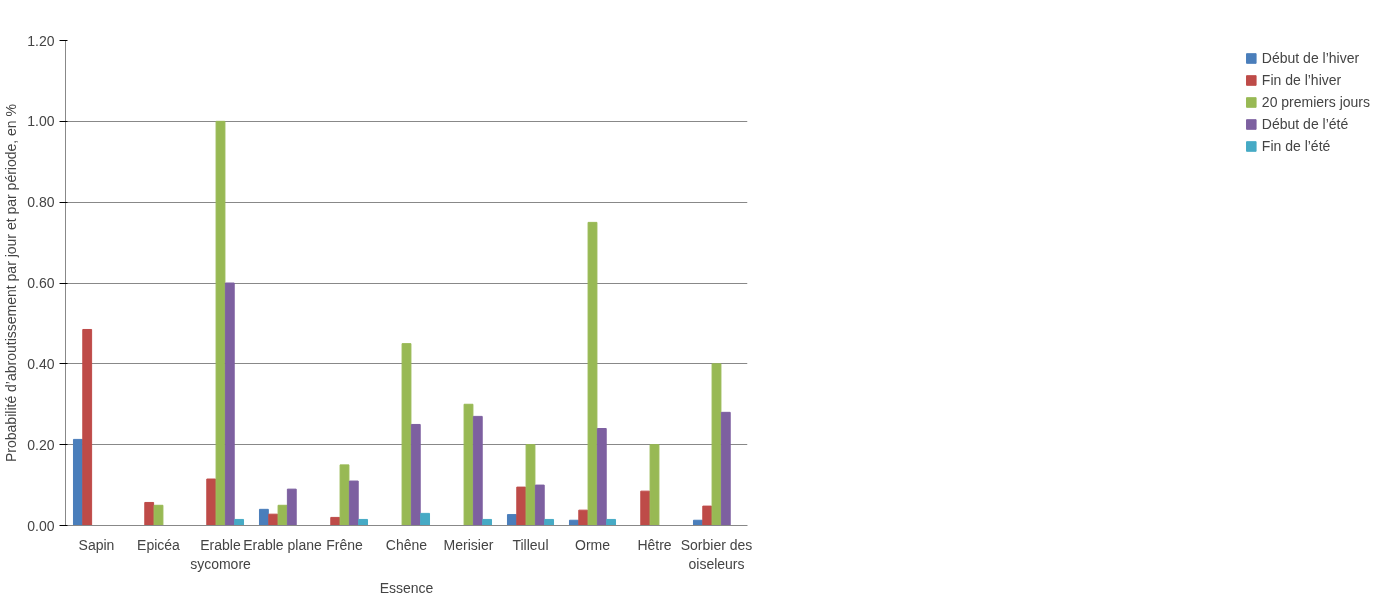 This screenshot has width=1387, height=603. Describe the element at coordinates (11, 283) in the screenshot. I see `y-axis-title: Probabilité d’abroutissement par jour et par période, en %` at that location.